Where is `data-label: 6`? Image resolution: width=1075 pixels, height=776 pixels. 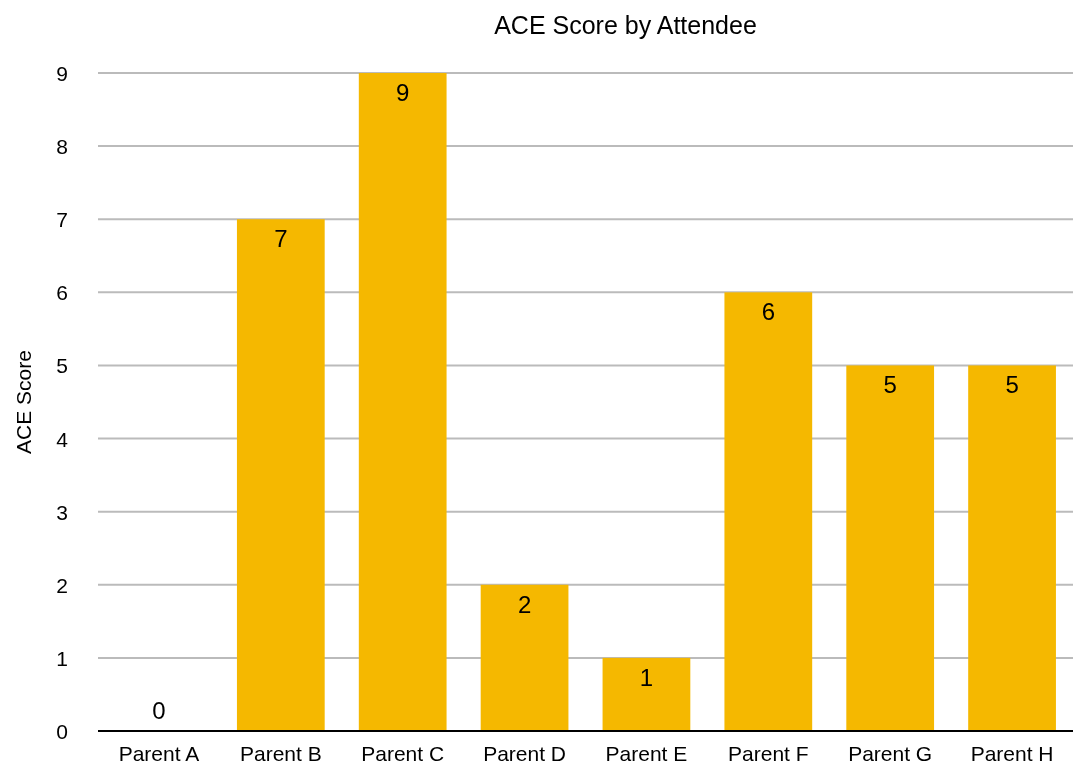 data-label: 6 is located at coordinates (768, 312).